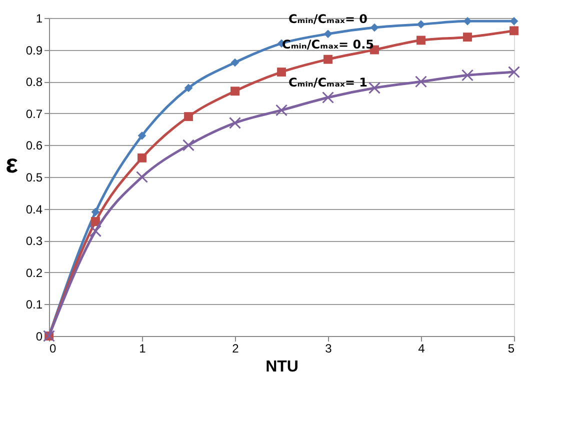 The width and height of the screenshot is (586, 421). What do you see at coordinates (328, 19) in the screenshot?
I see `series-label: Cₘᵢₙ/Cₘₐₓ= 0` at bounding box center [328, 19].